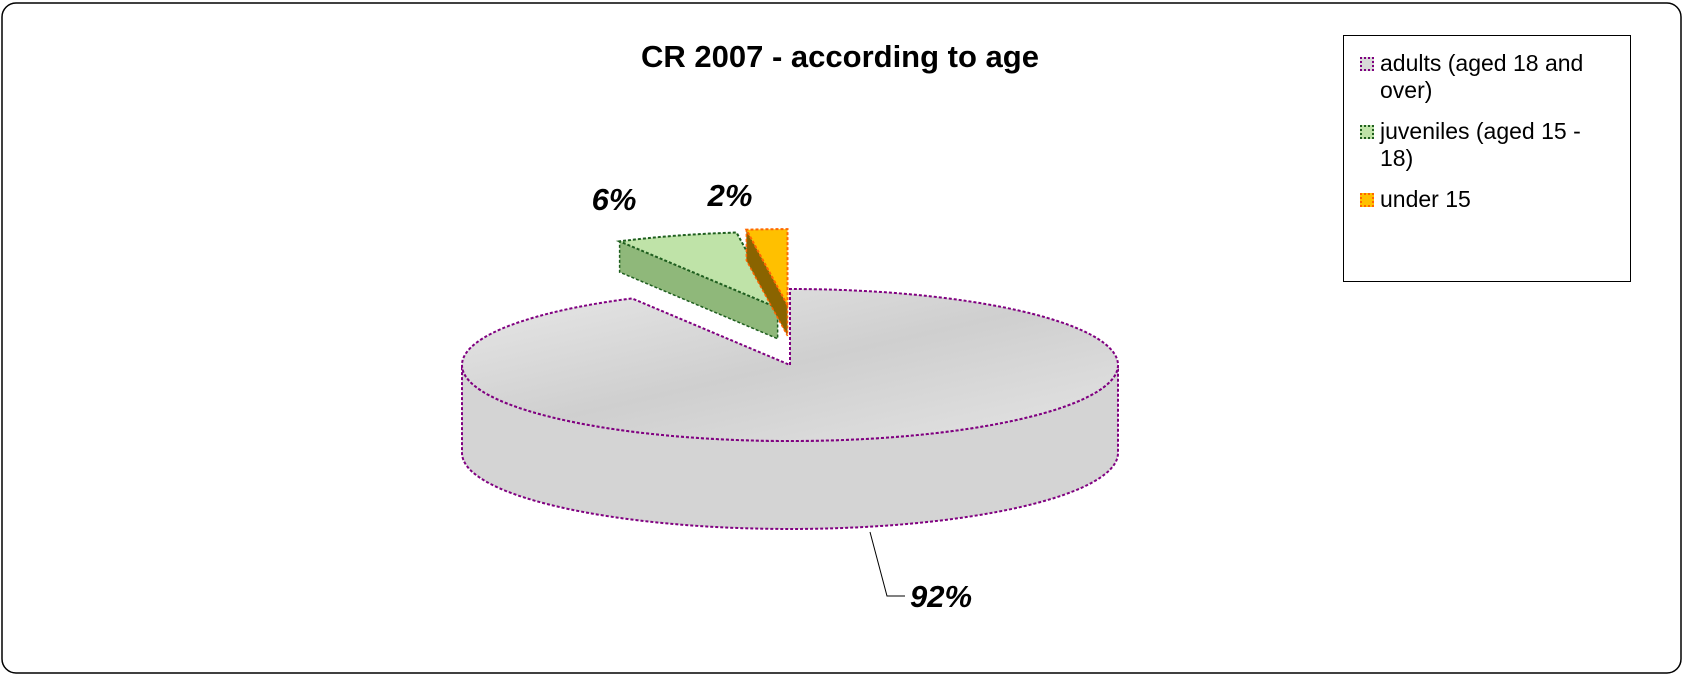 This screenshot has height=676, width=1684. Describe the element at coordinates (614, 199) in the screenshot. I see `data-label: 6%` at that location.